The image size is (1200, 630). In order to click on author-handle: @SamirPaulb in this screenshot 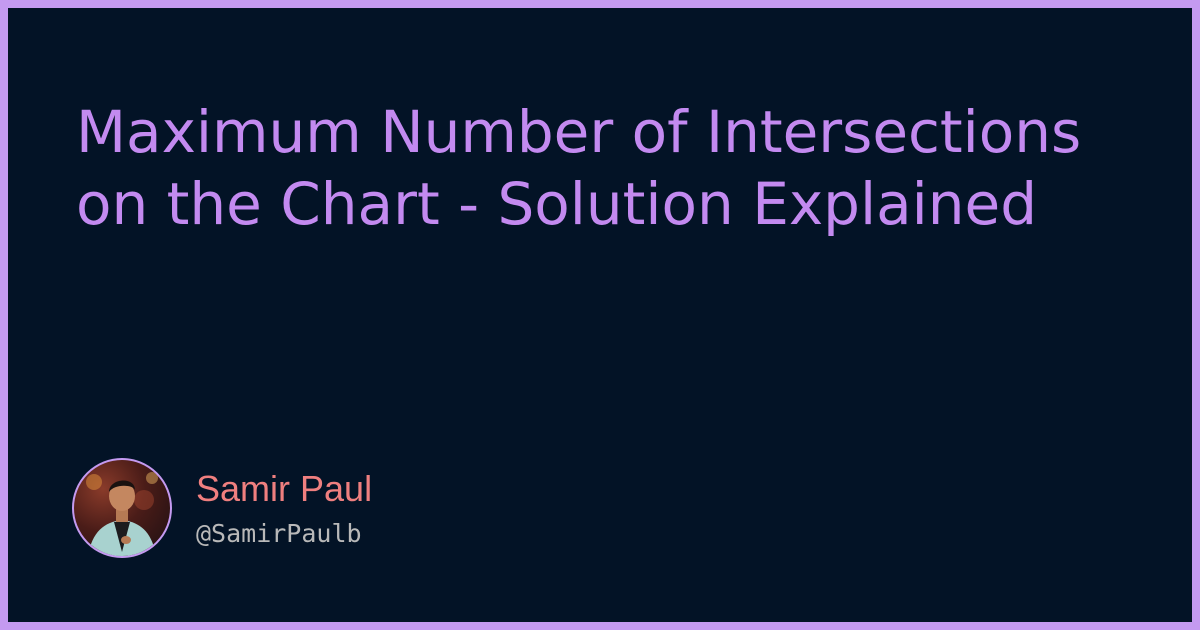, I will do `click(279, 533)`.